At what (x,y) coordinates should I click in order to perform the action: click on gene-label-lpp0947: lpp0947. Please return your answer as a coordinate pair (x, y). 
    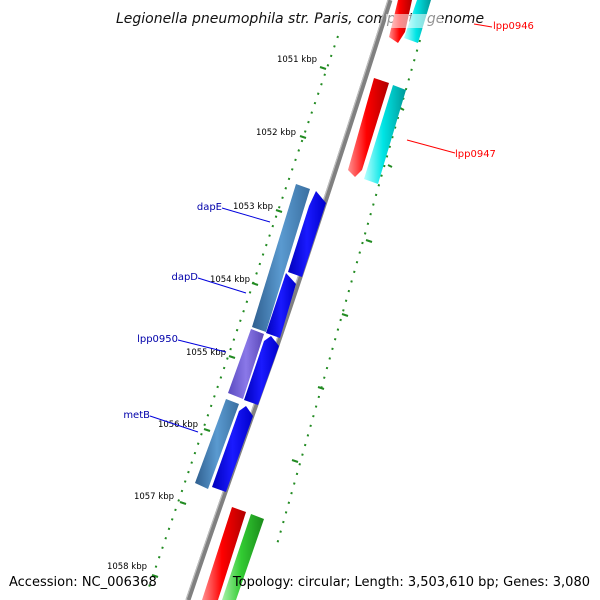
    Looking at the image, I should click on (475, 154).